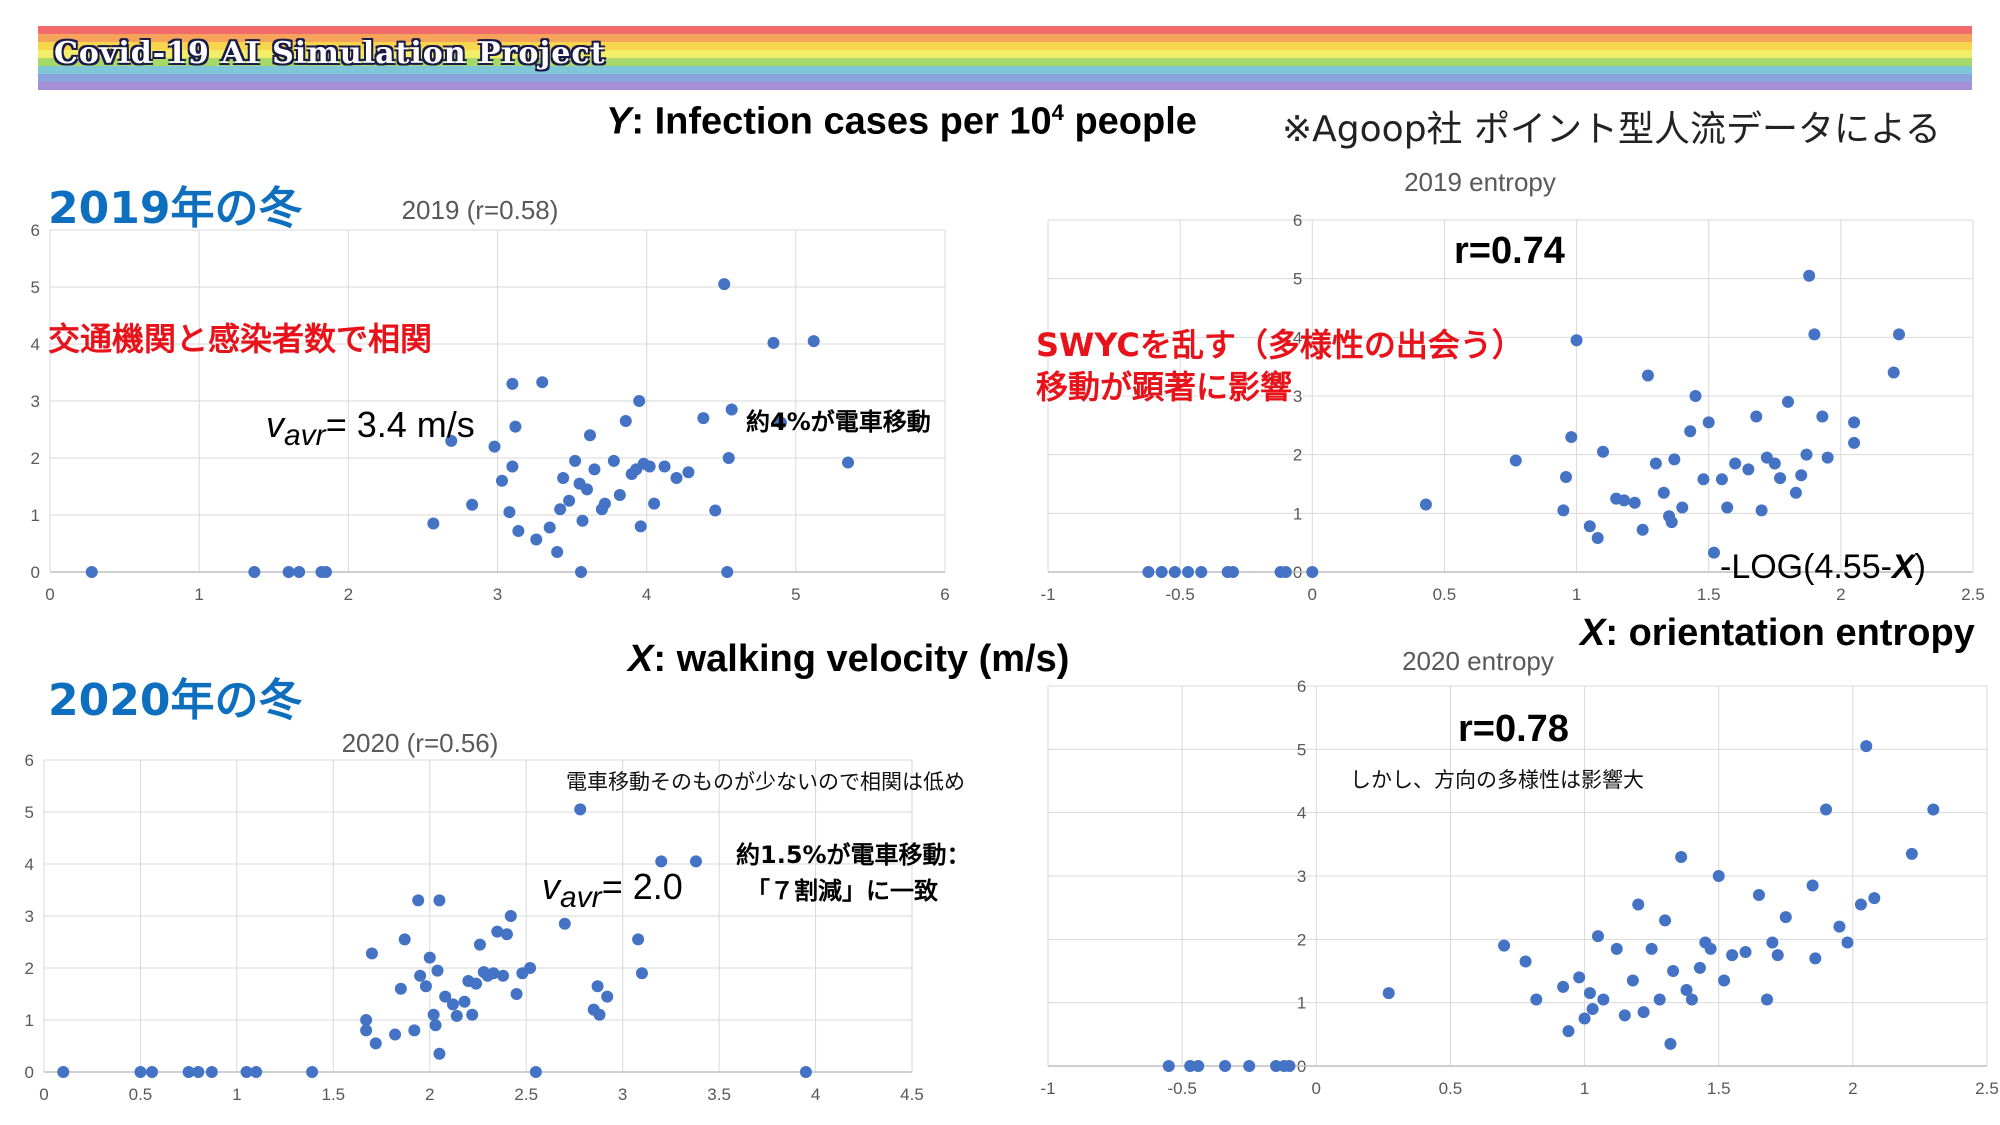  I want to click on x-tick-label: 1.5, so click(334, 1094).